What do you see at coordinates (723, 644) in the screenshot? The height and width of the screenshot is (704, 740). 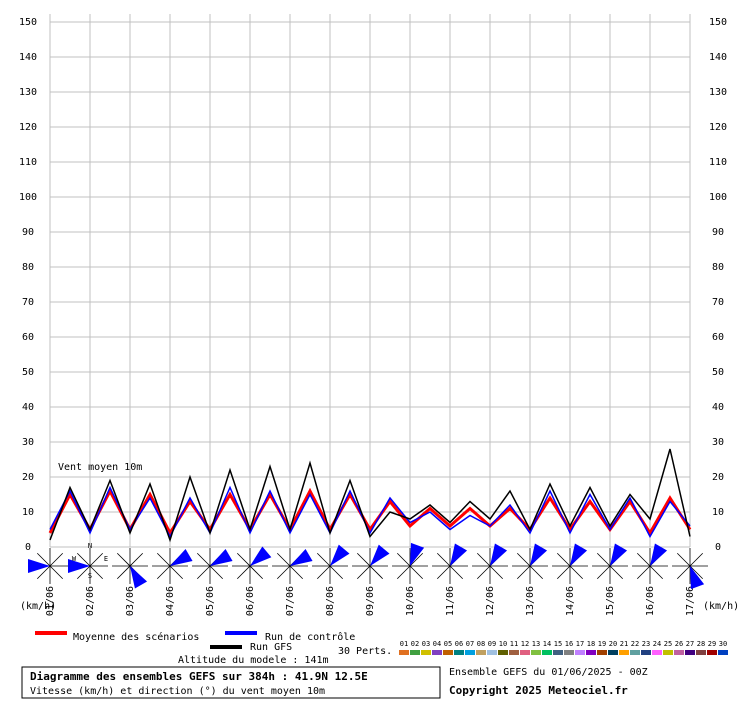 I see `perturbation-label: 30` at bounding box center [723, 644].